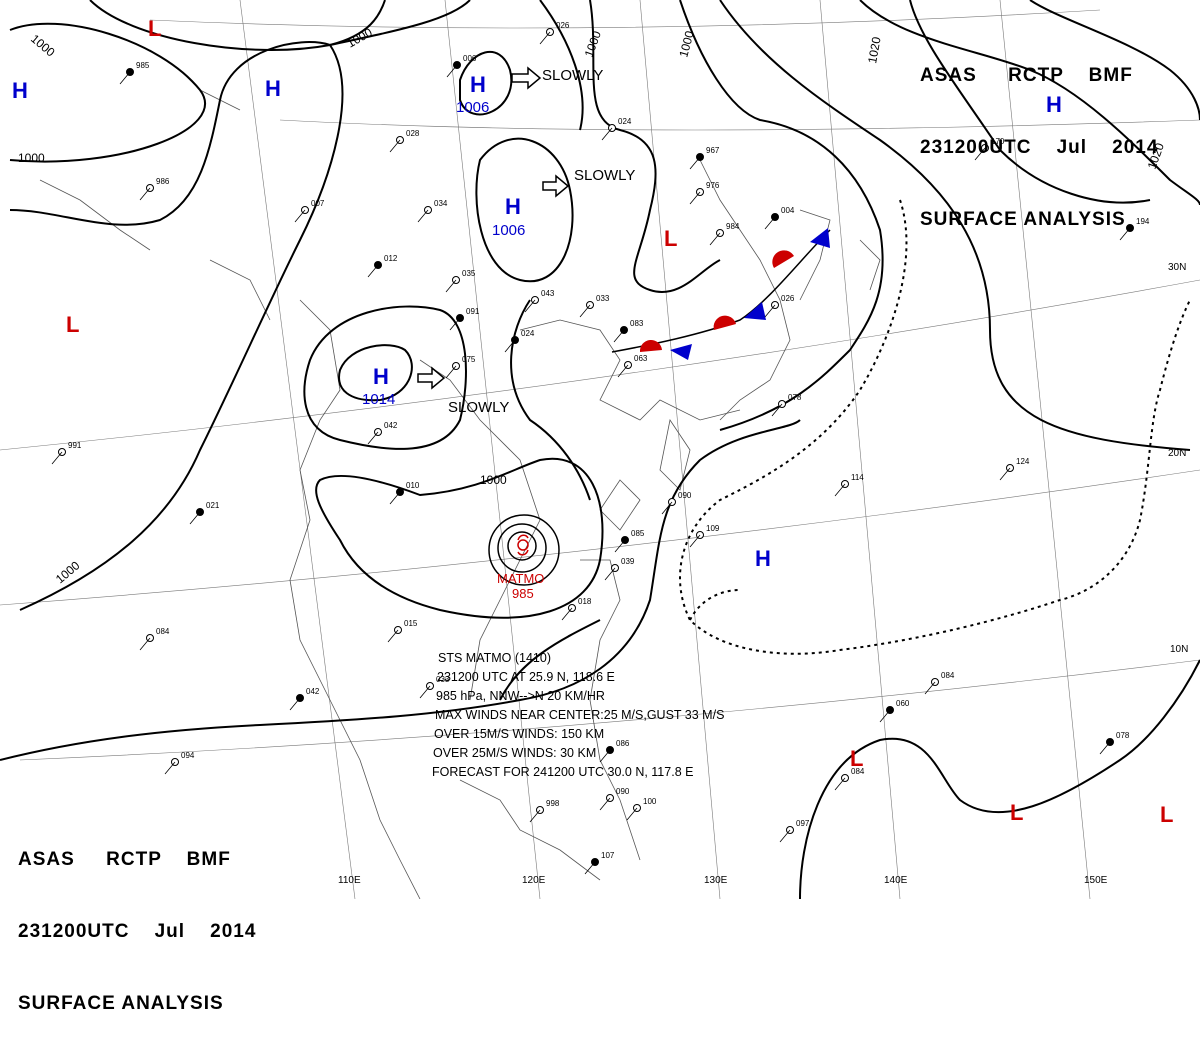 The height and width of the screenshot is (1040, 1200). What do you see at coordinates (721, 294) in the screenshot?
I see `stationary-front` at bounding box center [721, 294].